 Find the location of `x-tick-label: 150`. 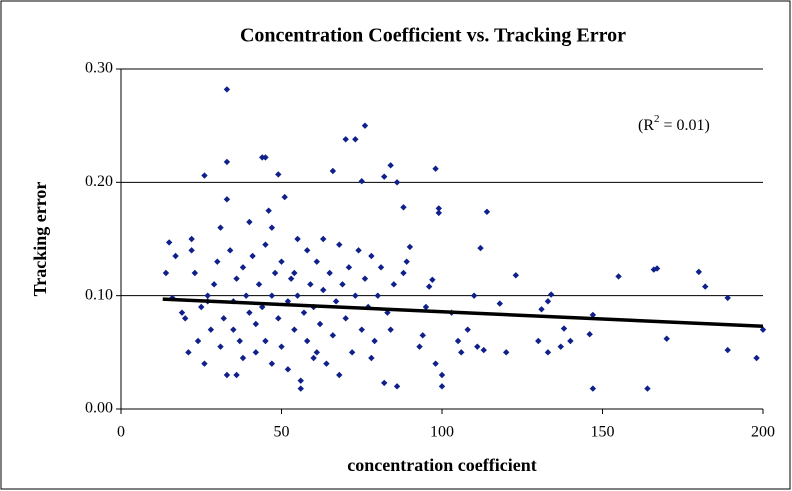

x-tick-label: 150 is located at coordinates (603, 432).